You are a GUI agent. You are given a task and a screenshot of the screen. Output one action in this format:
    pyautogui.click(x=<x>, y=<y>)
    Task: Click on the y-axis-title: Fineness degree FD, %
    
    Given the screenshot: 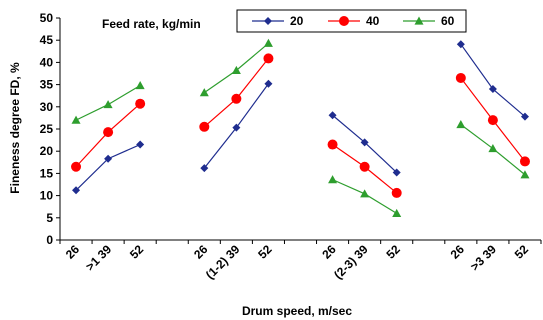 What is the action you would take?
    pyautogui.click(x=15, y=128)
    